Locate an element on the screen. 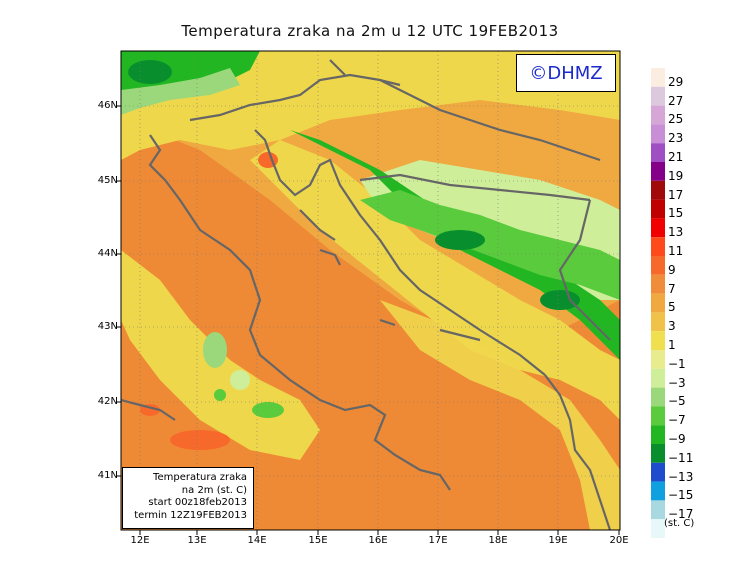 Image resolution: width=740 pixels, height=582 pixels. colorbar-label: 19 is located at coordinates (676, 175).